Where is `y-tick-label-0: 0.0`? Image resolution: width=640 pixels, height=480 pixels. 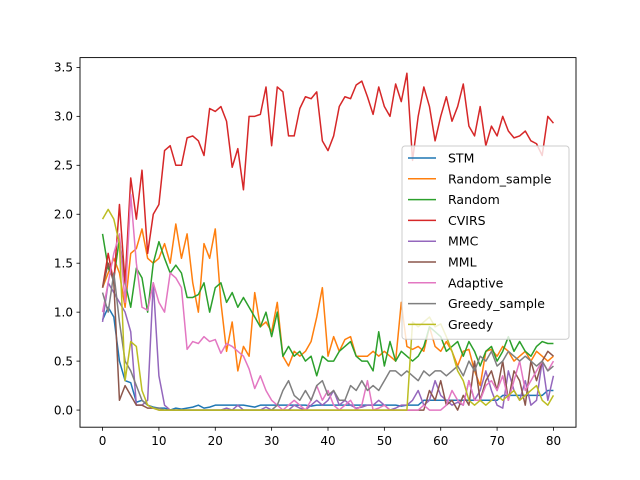
y-tick-label-0: 0.0 is located at coordinates (63, 410).